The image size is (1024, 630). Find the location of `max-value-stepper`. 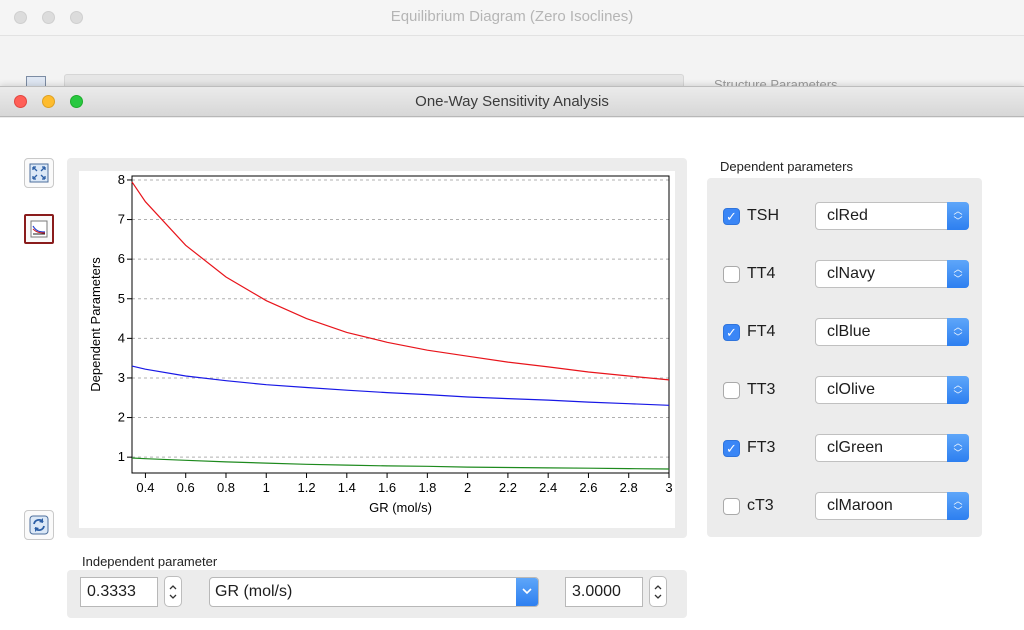

max-value-stepper is located at coordinates (658, 591).